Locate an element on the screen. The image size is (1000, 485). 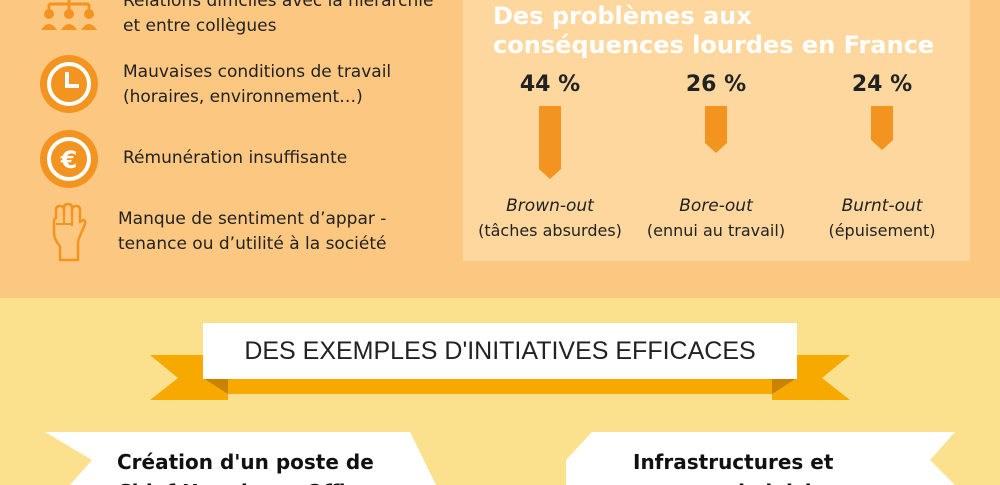
stat-label: Bore-out is located at coordinates (716, 206).